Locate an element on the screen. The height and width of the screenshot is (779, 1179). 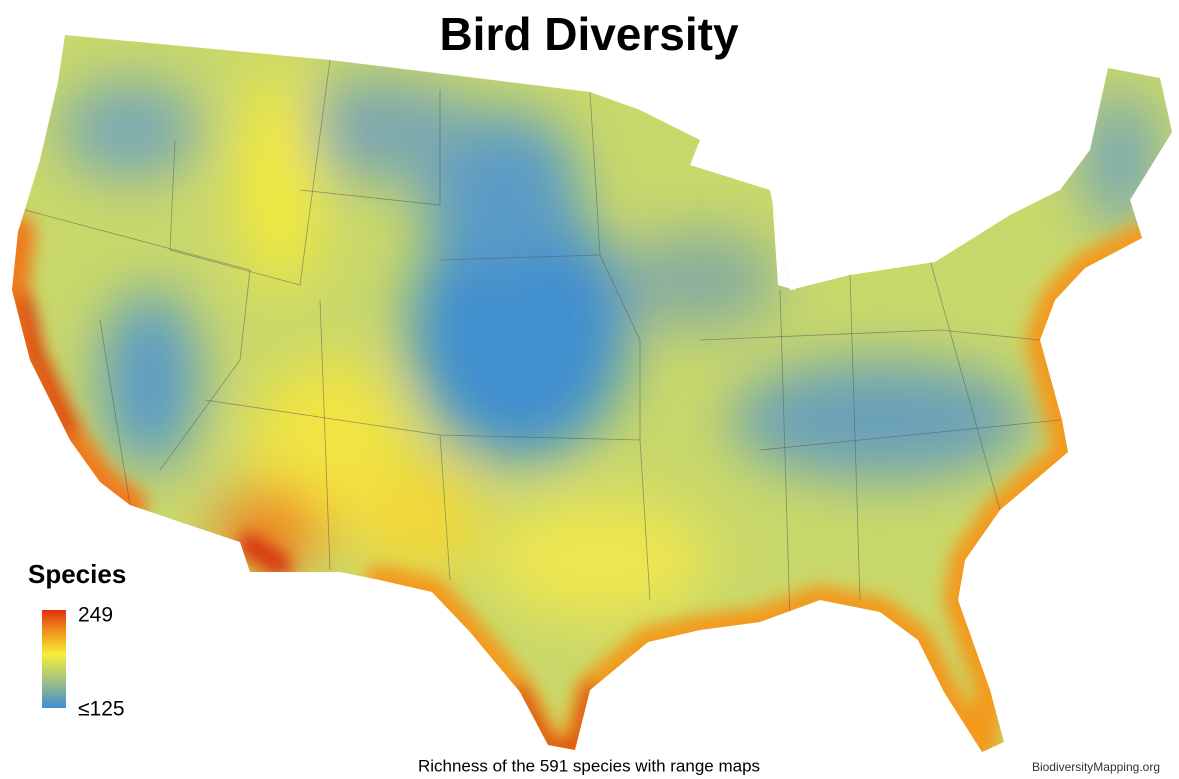
credit: BiodiversityMapping.org is located at coordinates (1096, 767).